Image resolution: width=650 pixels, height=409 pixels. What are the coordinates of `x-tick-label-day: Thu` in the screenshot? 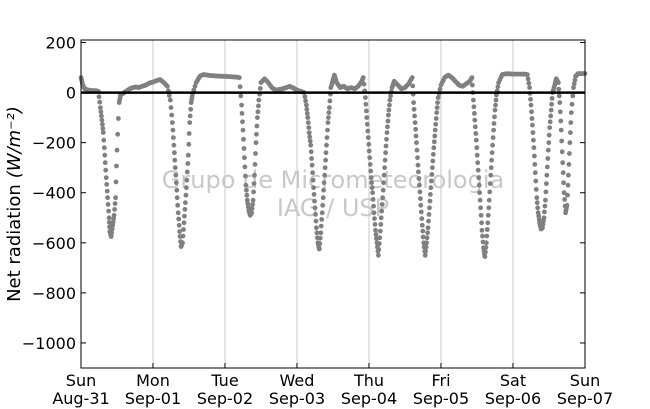 It's located at (368, 380).